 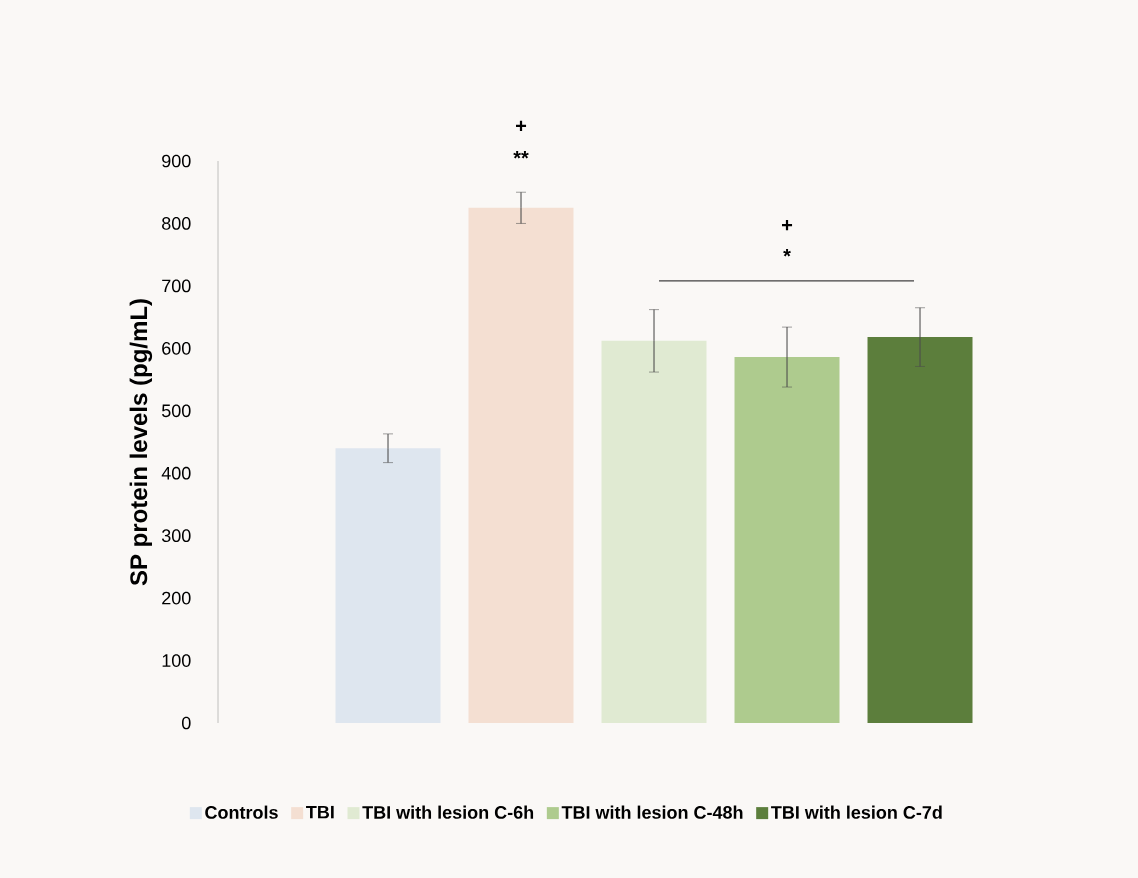 What do you see at coordinates (176, 660) in the screenshot?
I see `y-tick-label: 100` at bounding box center [176, 660].